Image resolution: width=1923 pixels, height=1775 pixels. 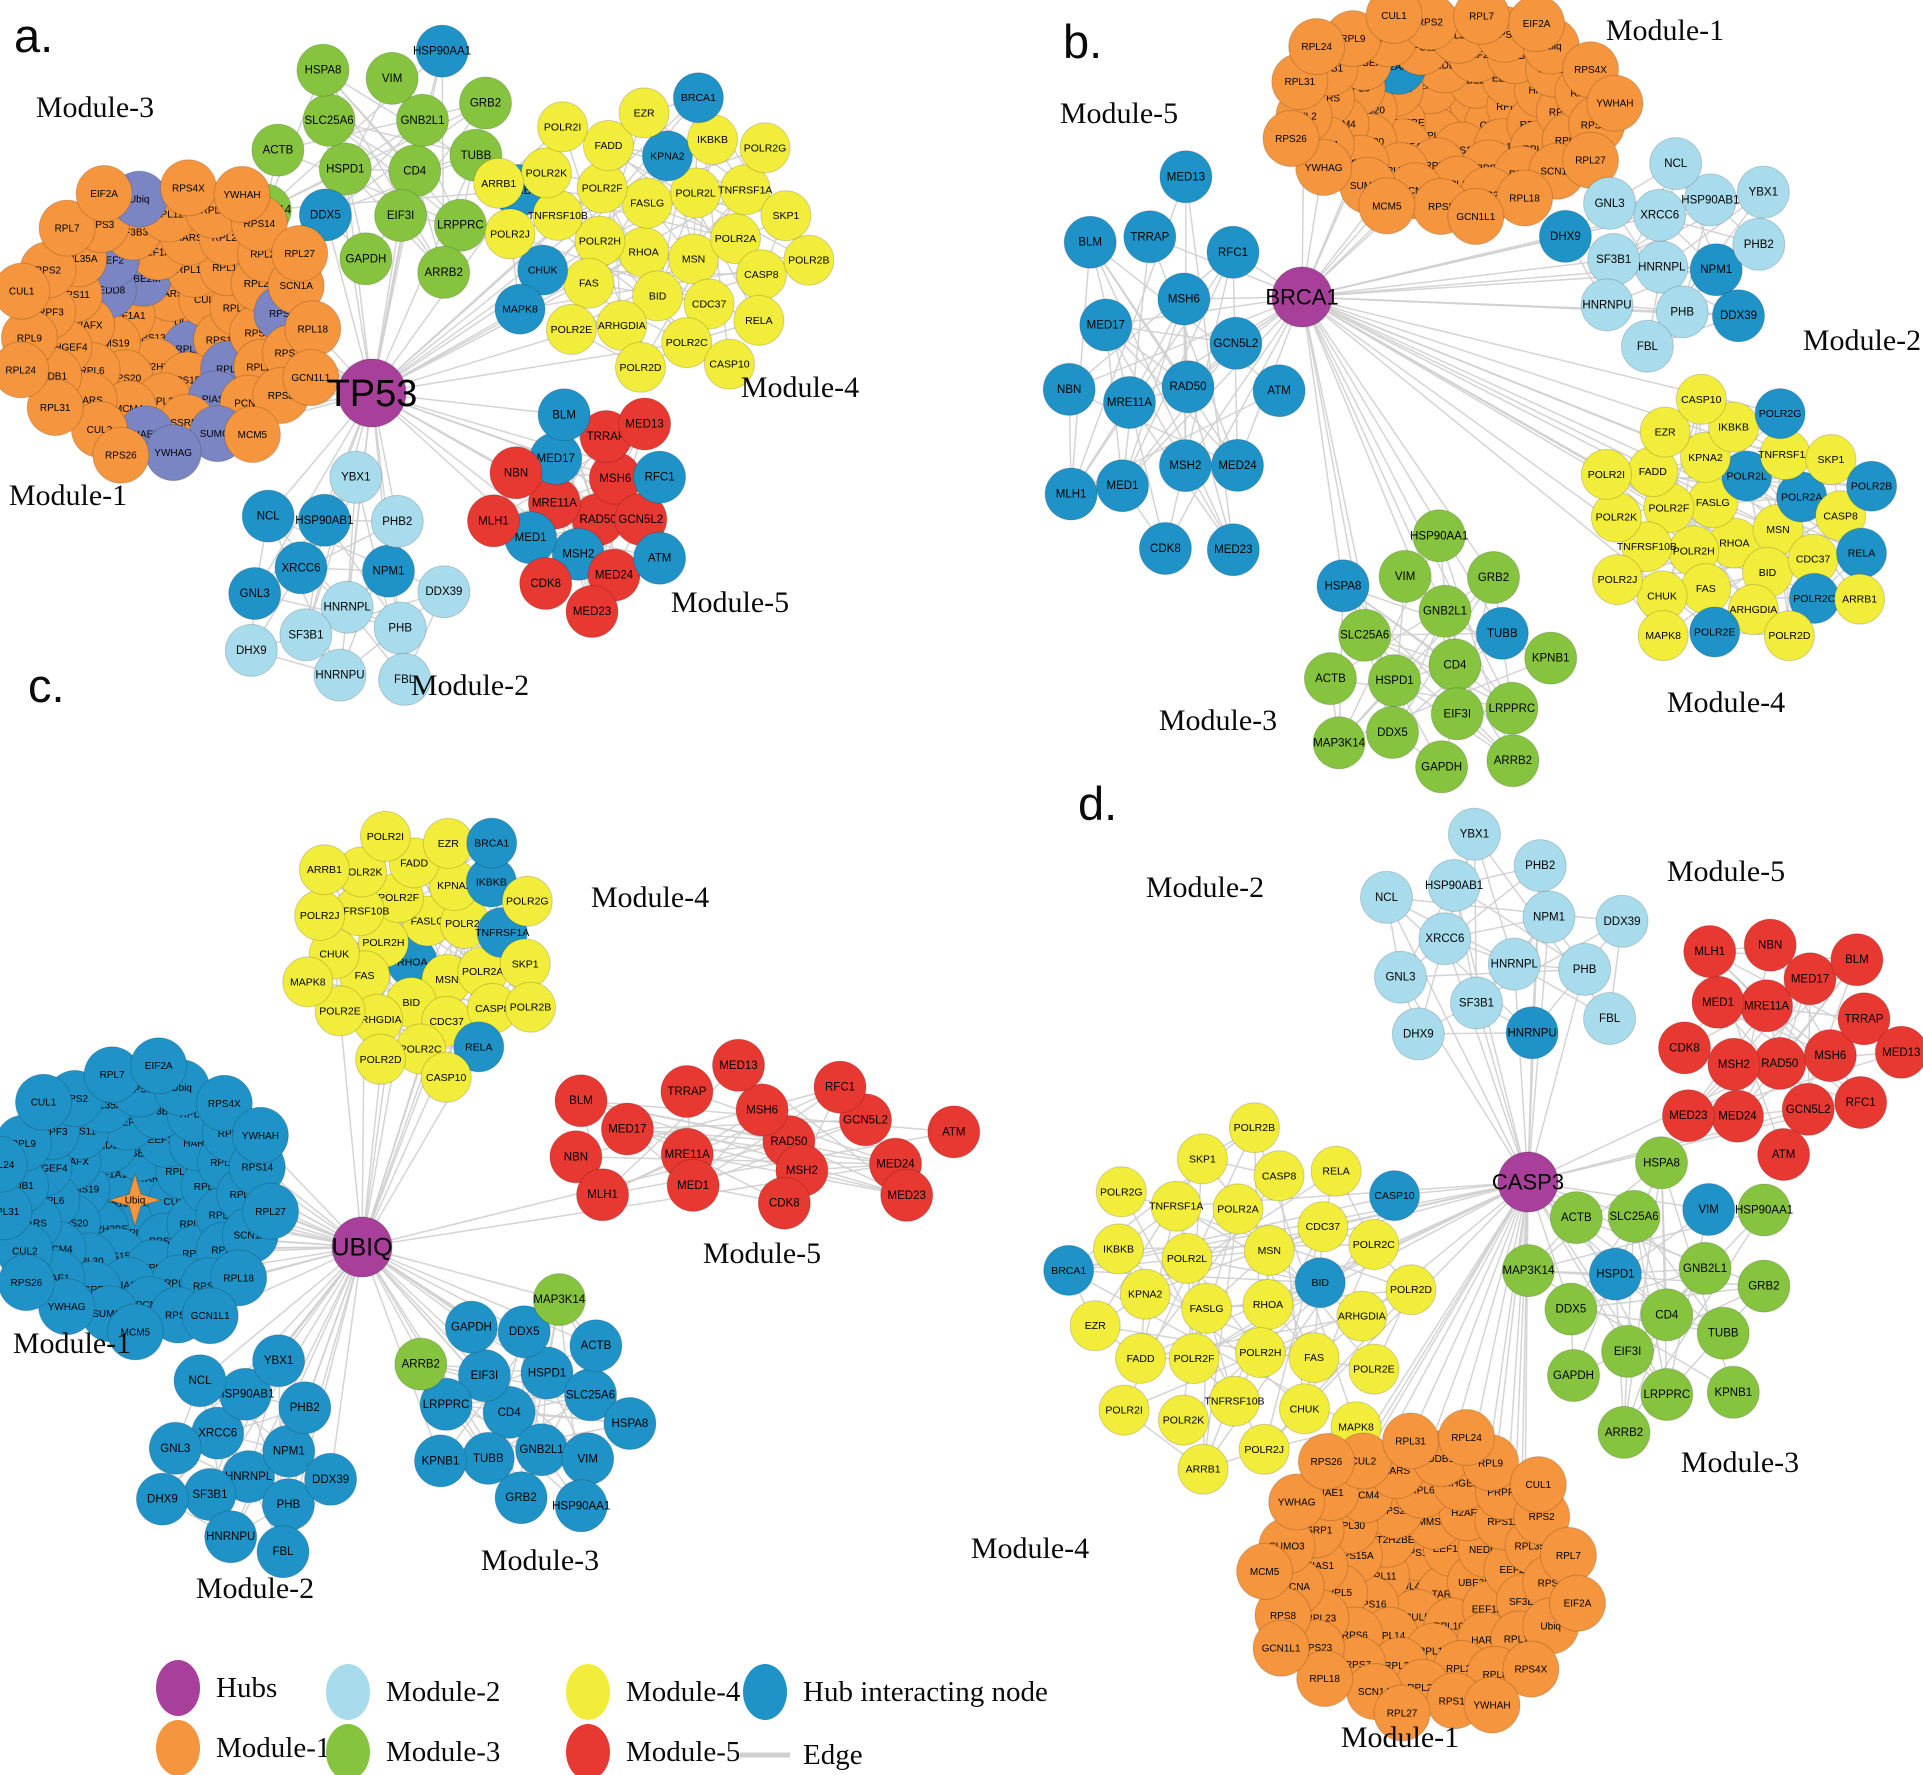 I want to click on node-label: SLC25A6, so click(x=328, y=121).